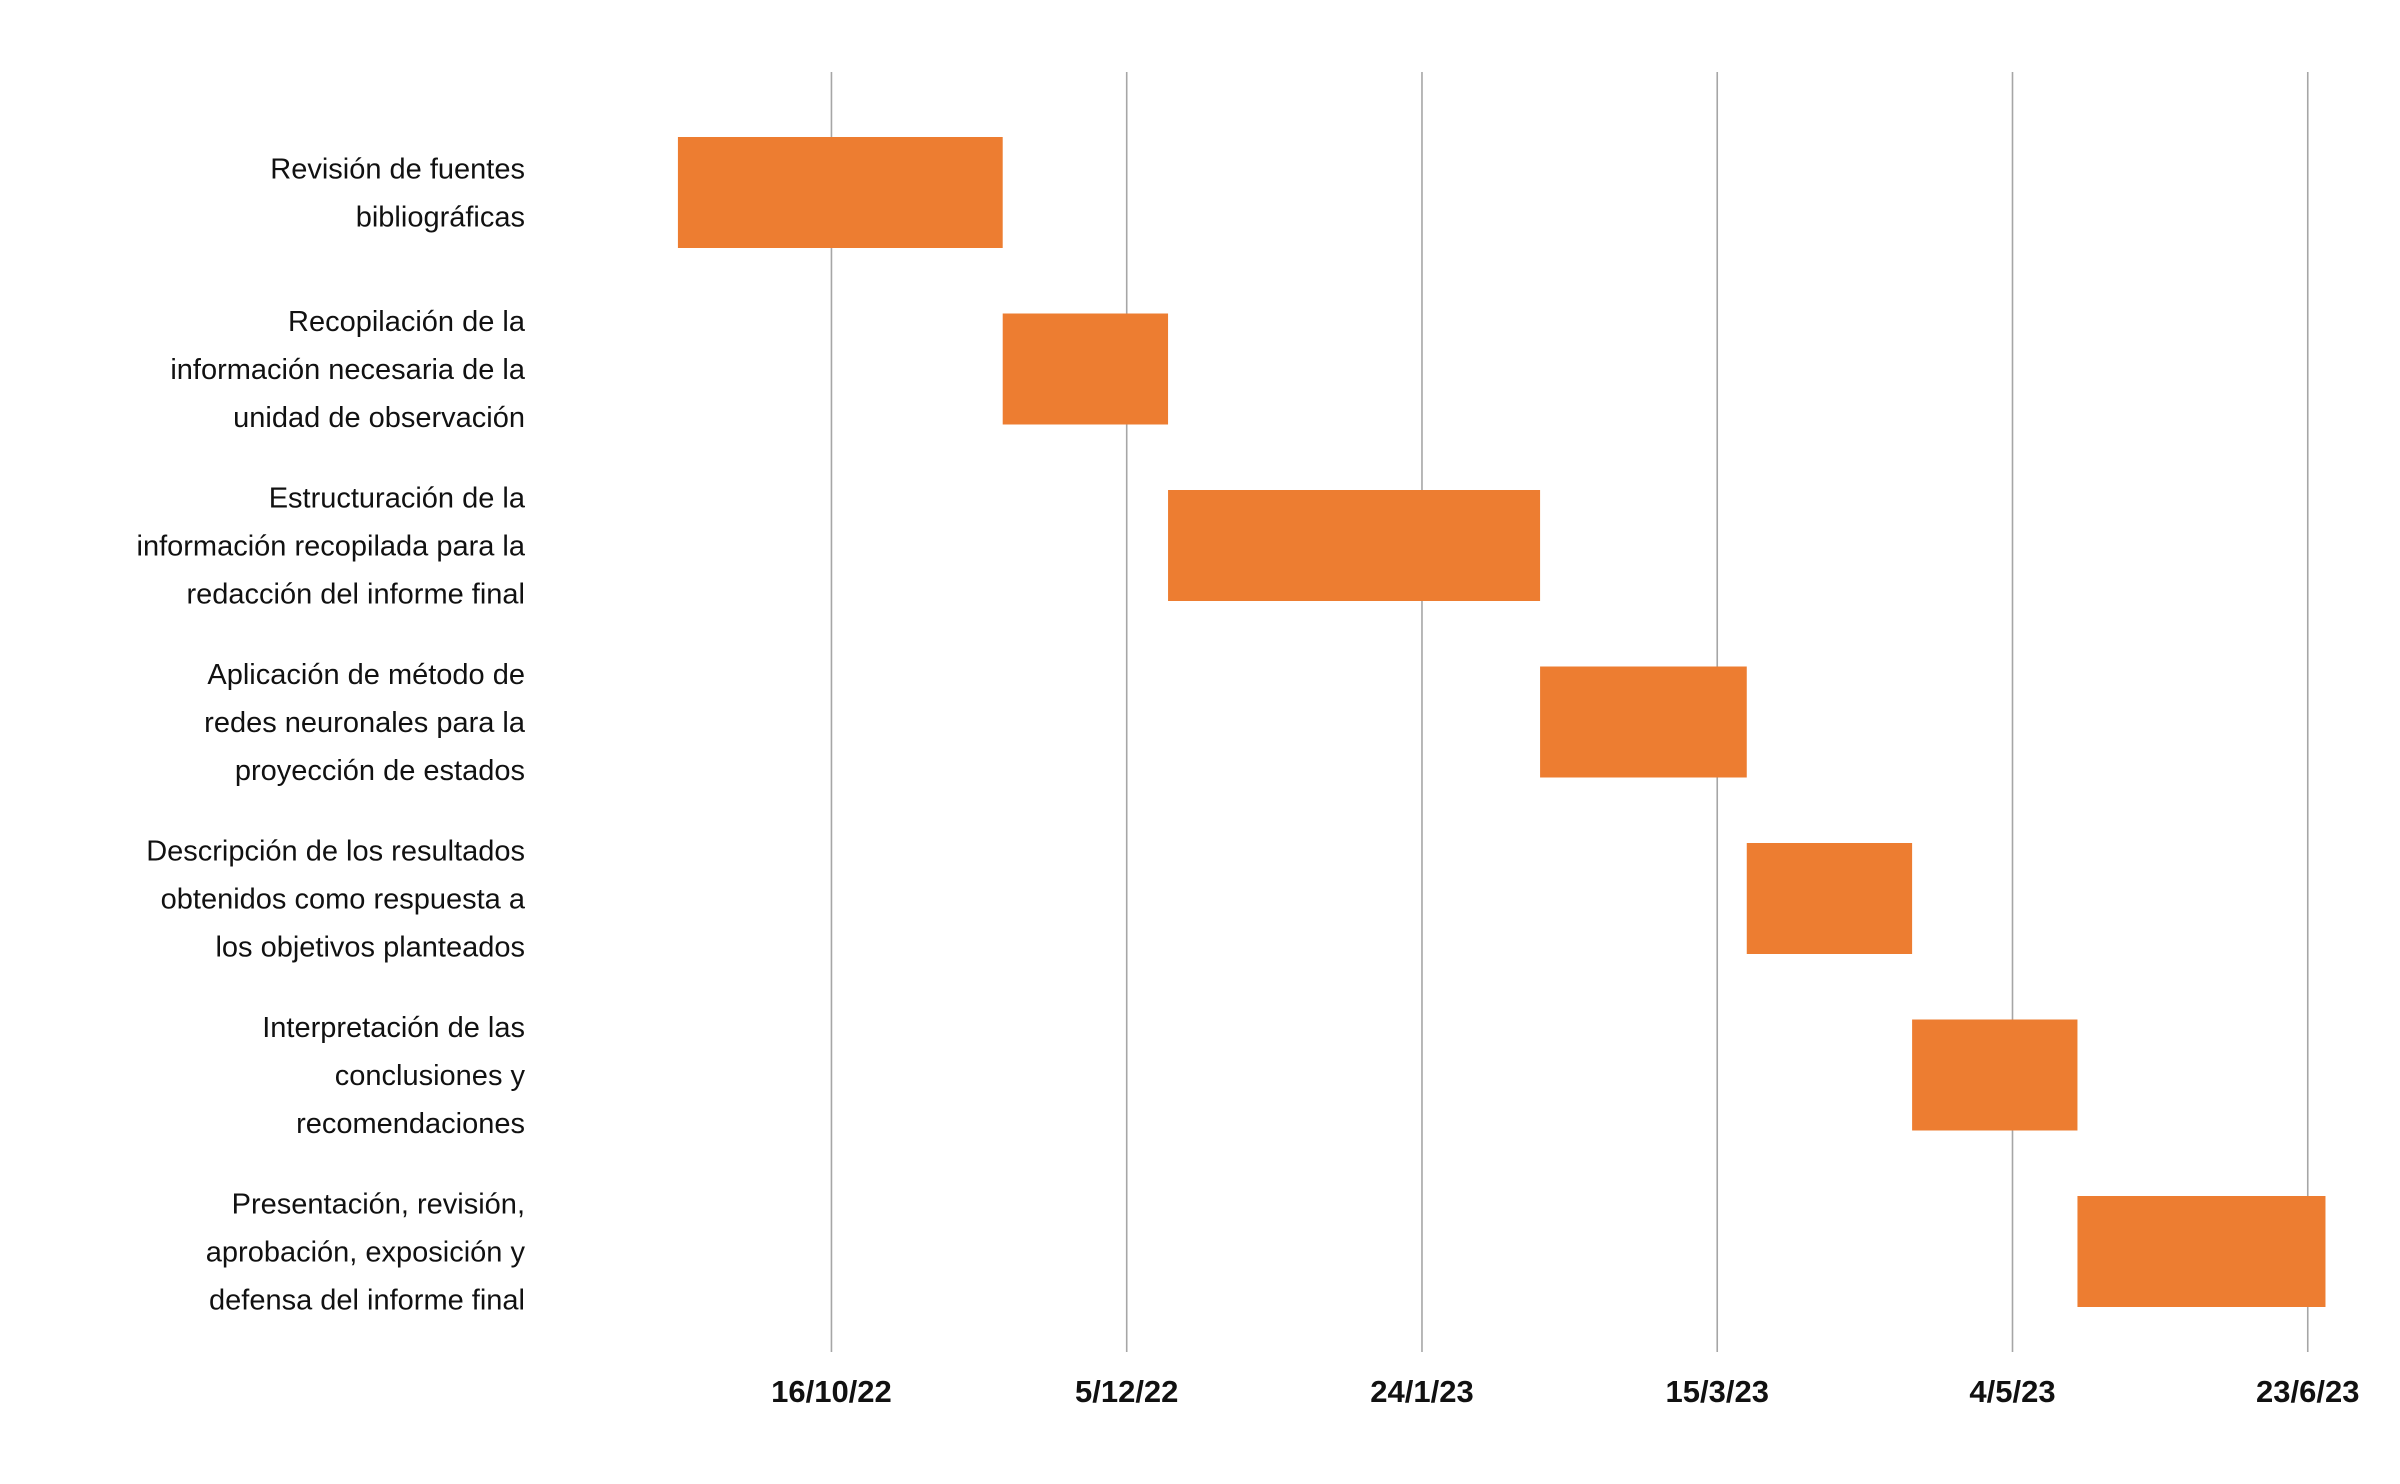  What do you see at coordinates (2012, 1391) in the screenshot?
I see `x-tick-label-4: 4/5/23` at bounding box center [2012, 1391].